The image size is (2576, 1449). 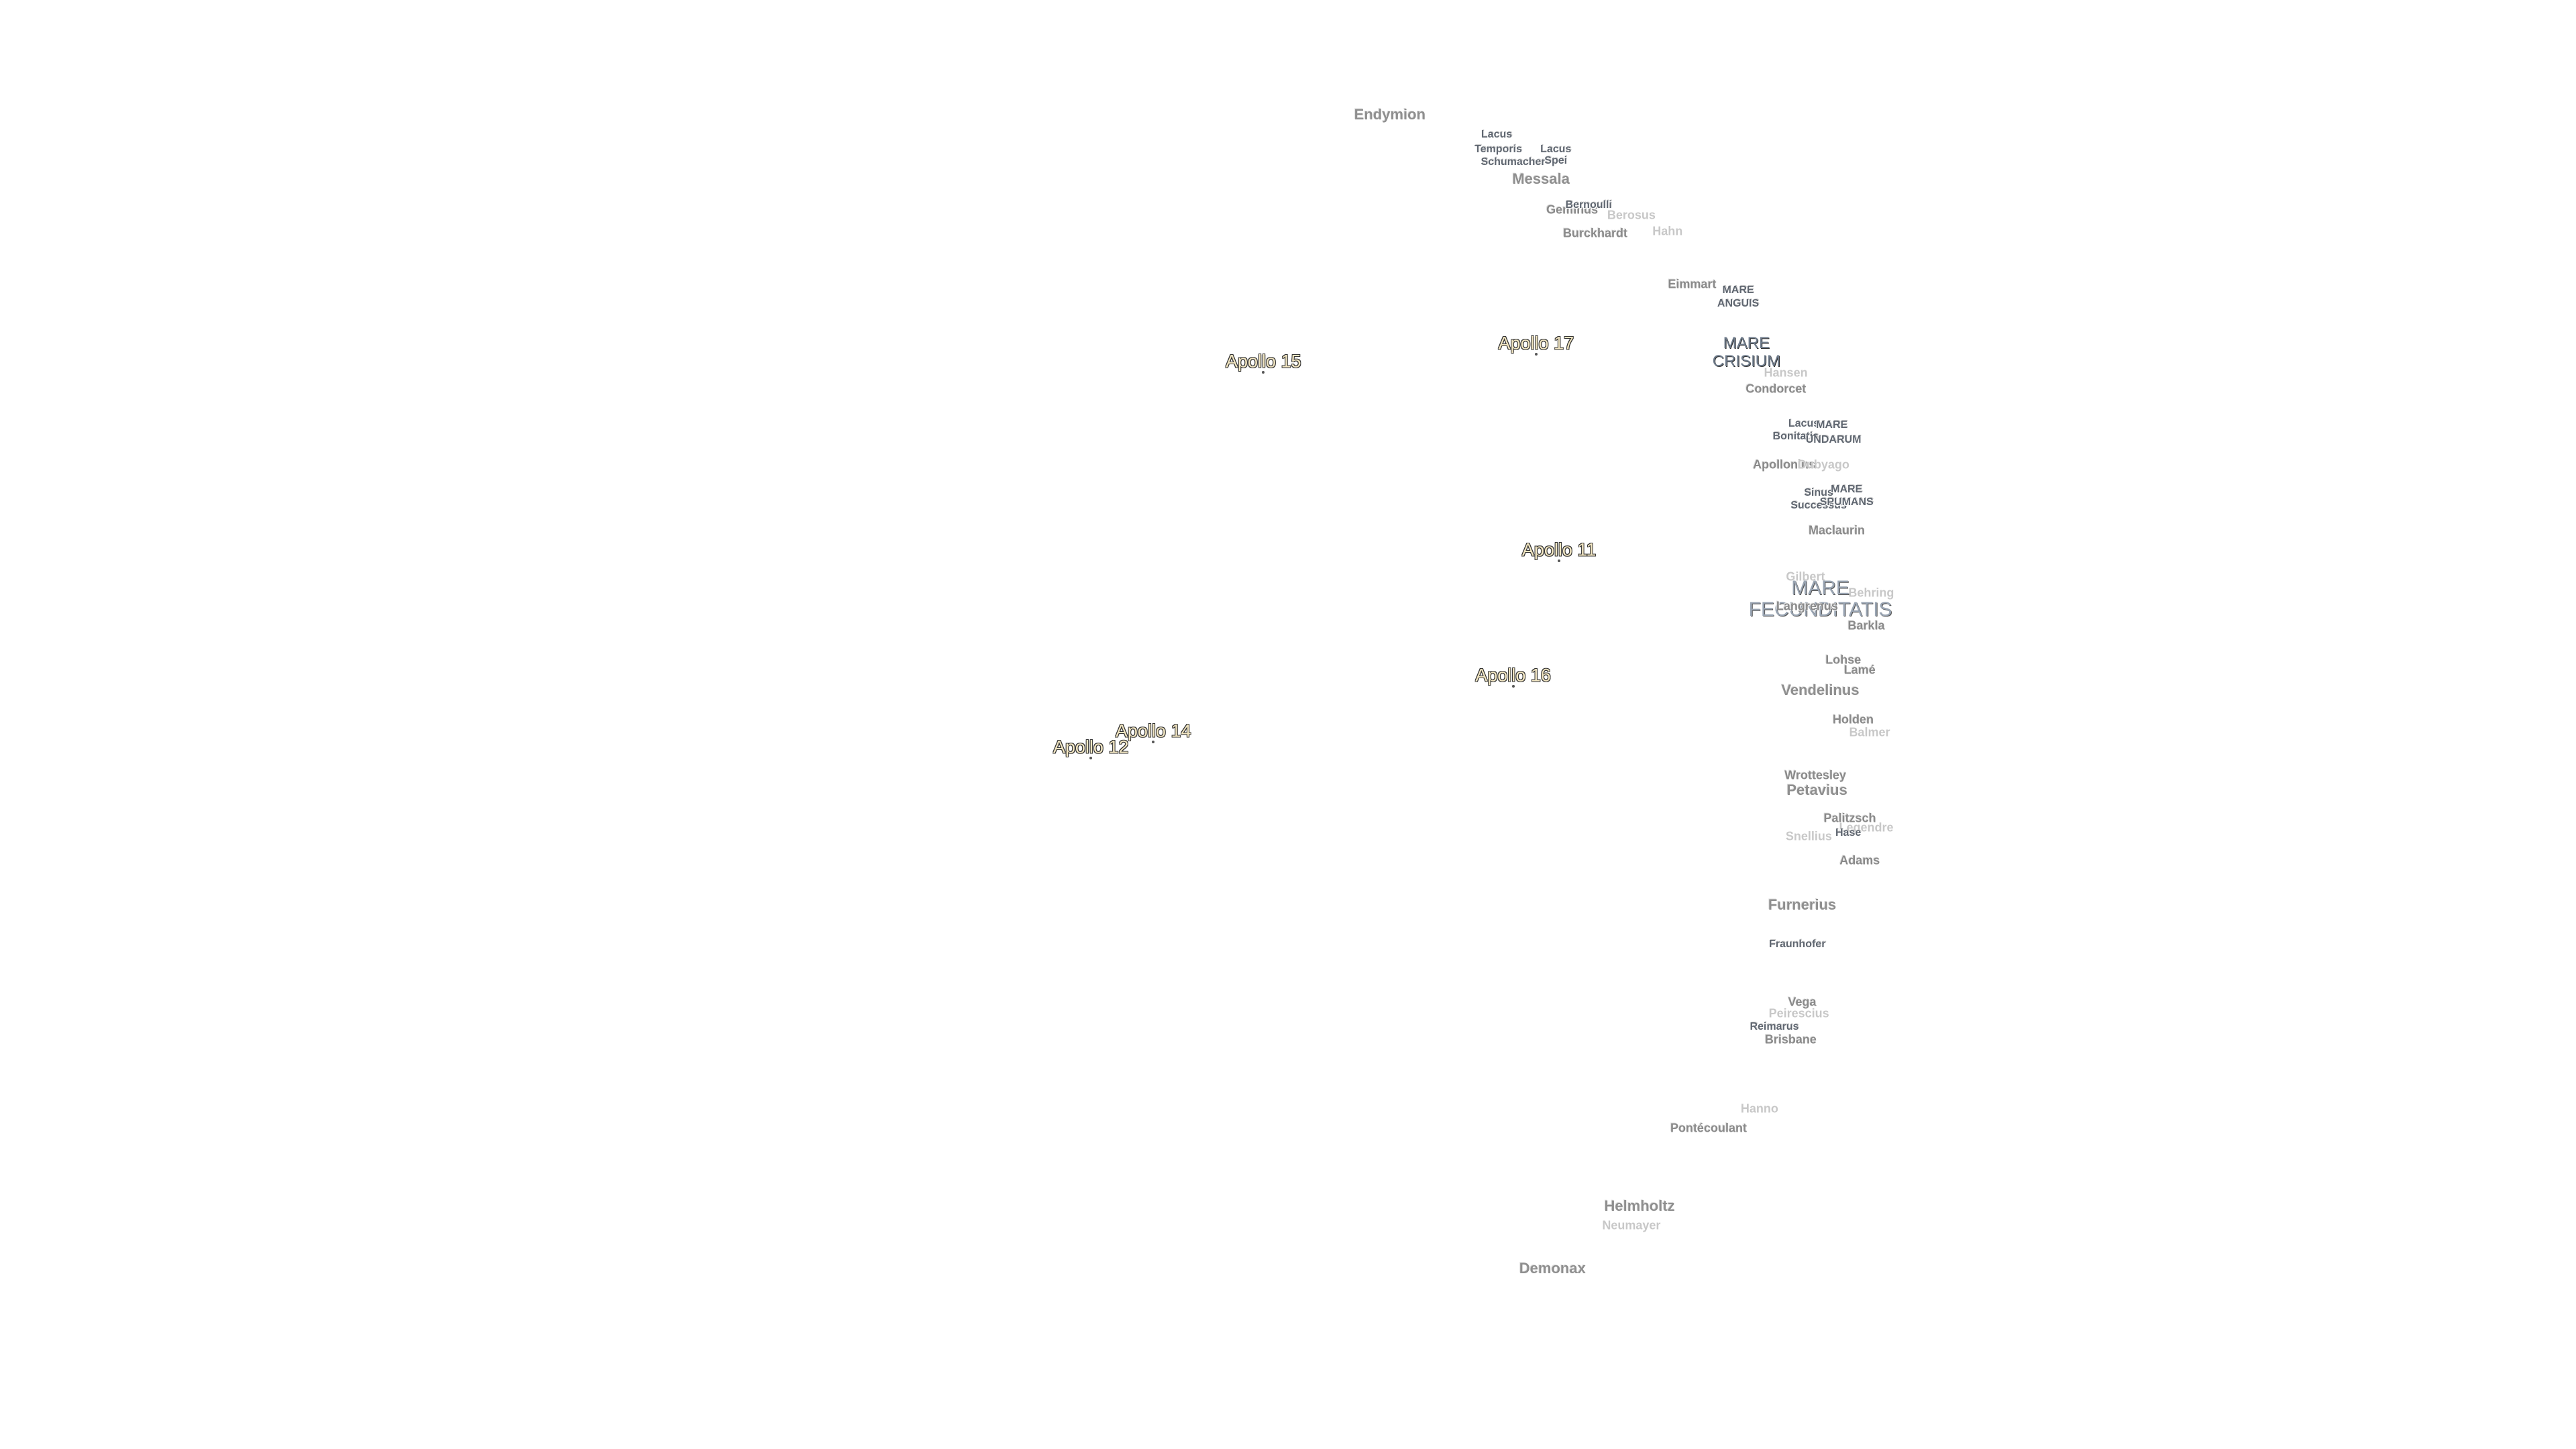 What do you see at coordinates (1866, 626) in the screenshot?
I see `feature-label: Barkla` at bounding box center [1866, 626].